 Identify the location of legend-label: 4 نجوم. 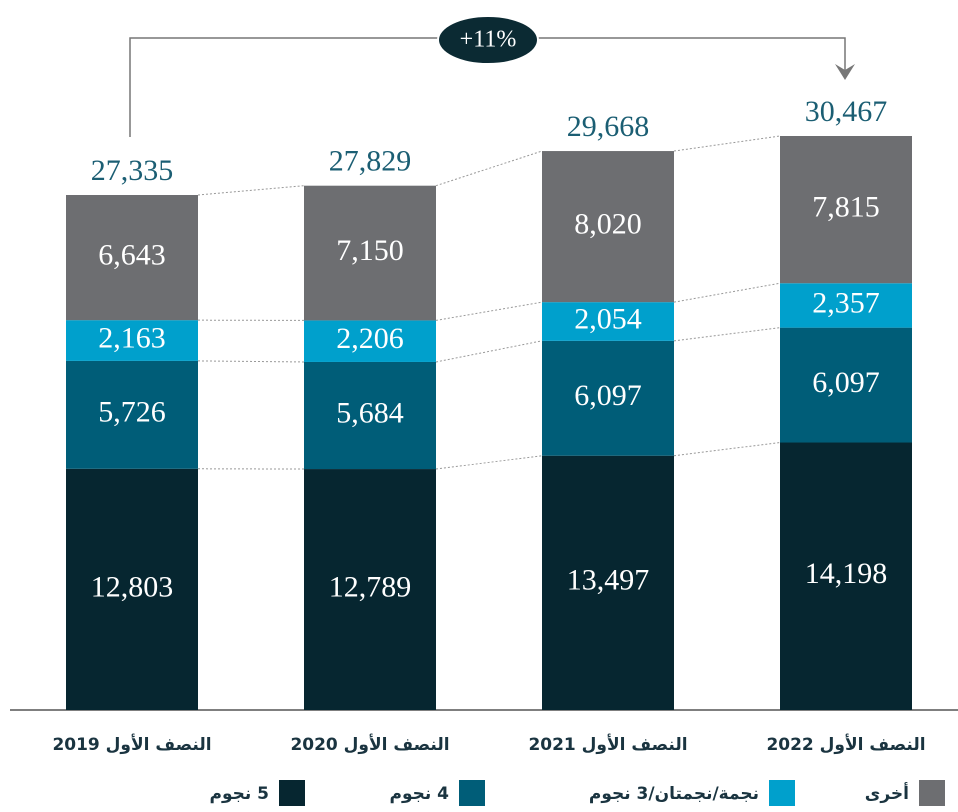
(419, 794).